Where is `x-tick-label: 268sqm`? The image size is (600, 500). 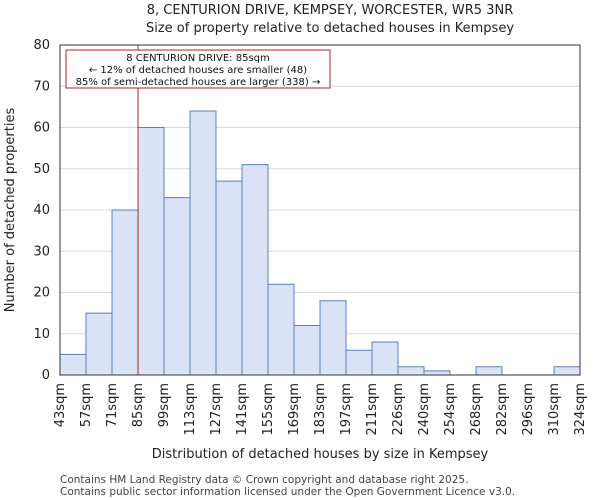
x-tick-label: 268sqm is located at coordinates (476, 409).